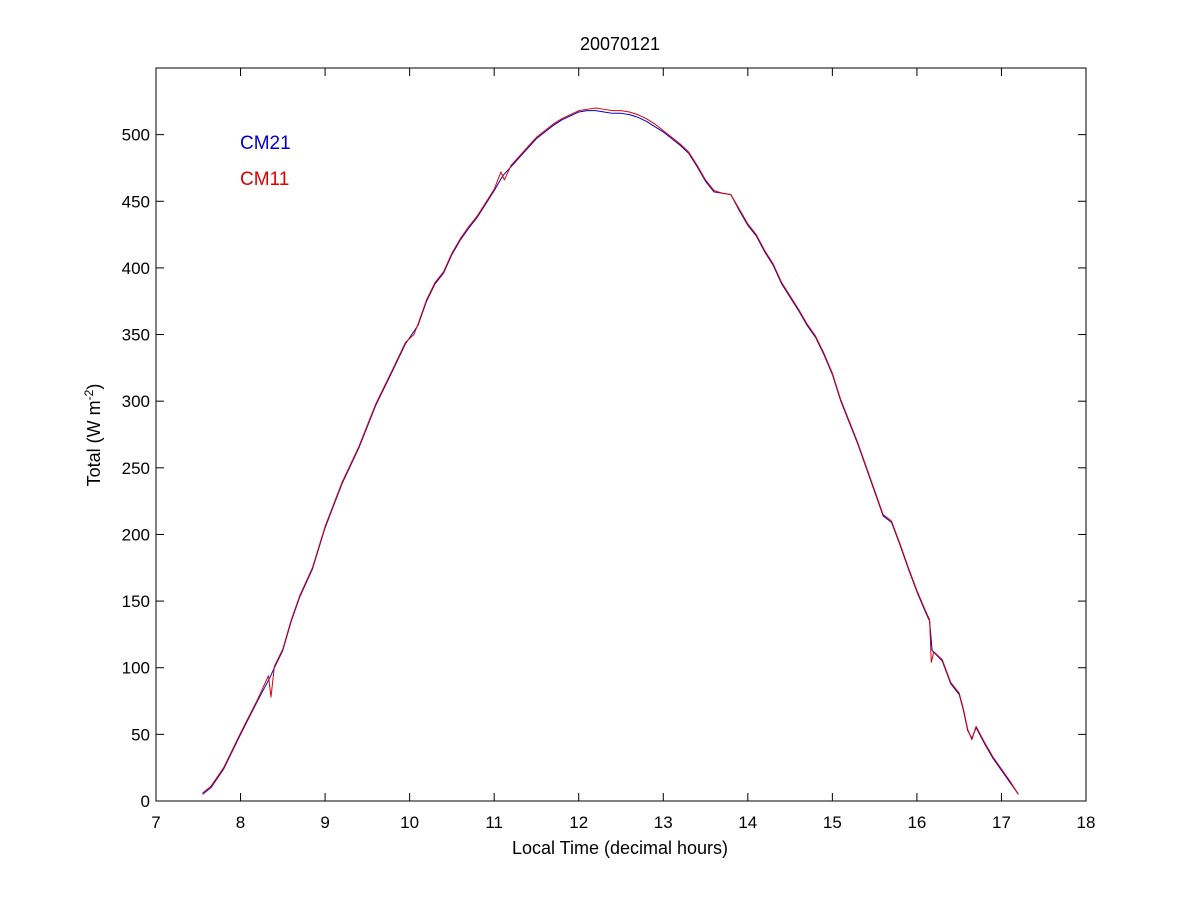  I want to click on x-tick-label: 9, so click(324, 822).